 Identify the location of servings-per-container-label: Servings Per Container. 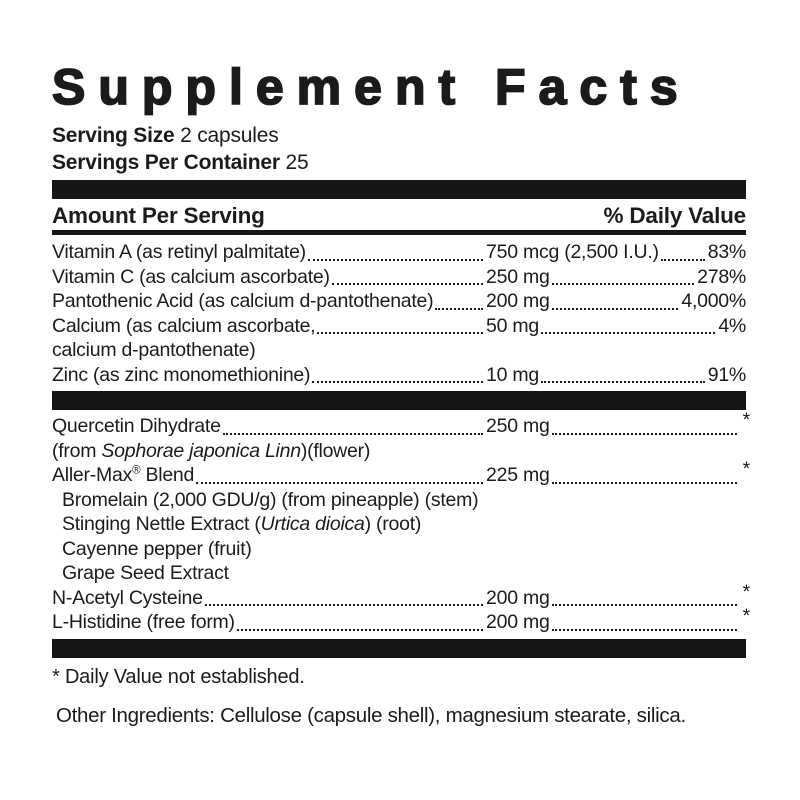
(166, 162).